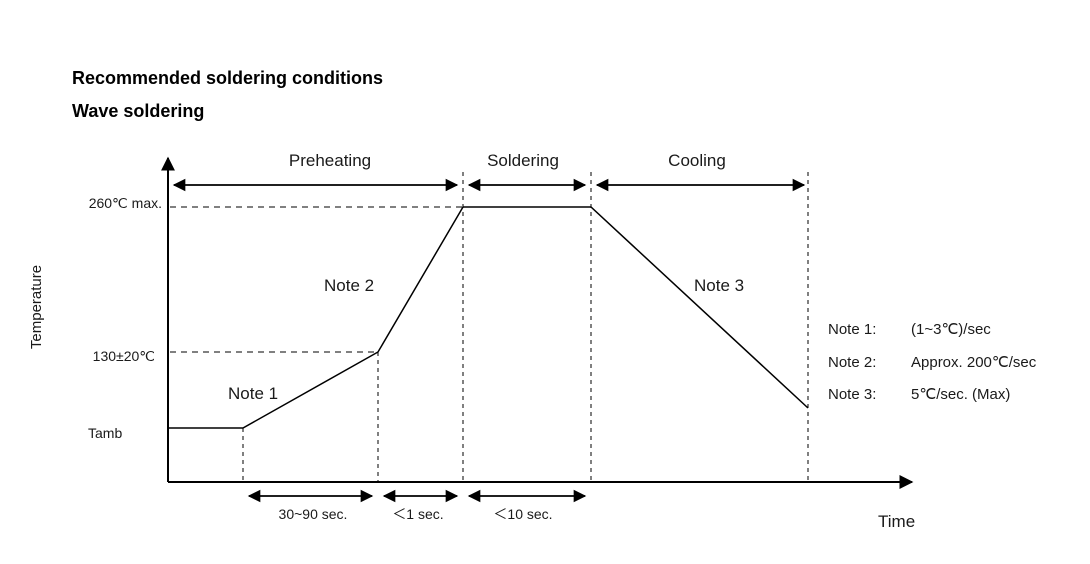  Describe the element at coordinates (852, 362) in the screenshot. I see `note2-label: Note 2:` at that location.